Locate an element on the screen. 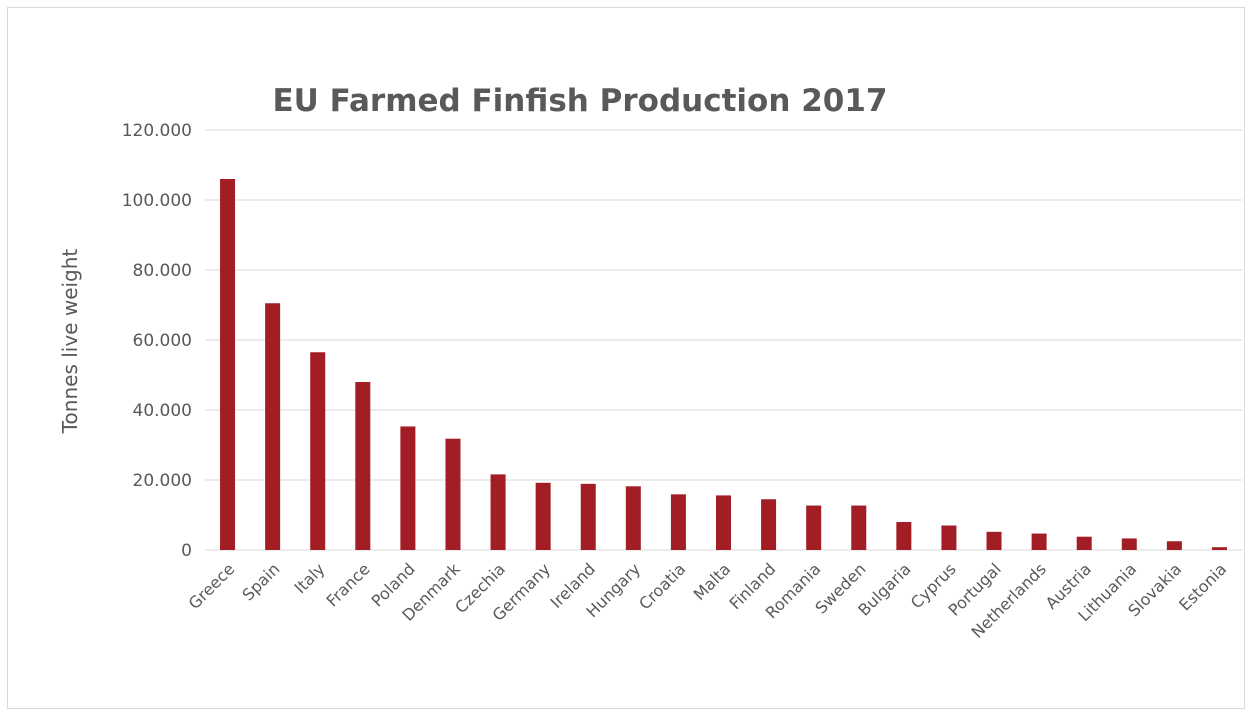 The image size is (1255, 717). x-tick-label: Greece is located at coordinates (212, 586).